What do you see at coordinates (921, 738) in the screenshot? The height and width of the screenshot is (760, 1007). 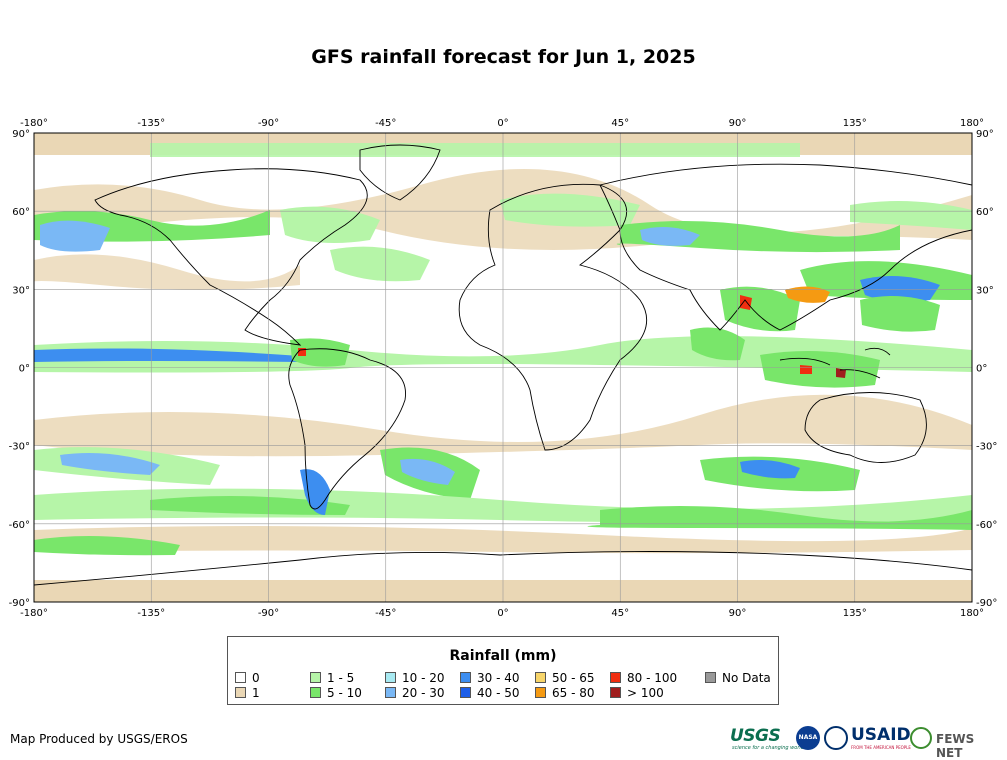 I see `fews-net-globe-icon` at bounding box center [921, 738].